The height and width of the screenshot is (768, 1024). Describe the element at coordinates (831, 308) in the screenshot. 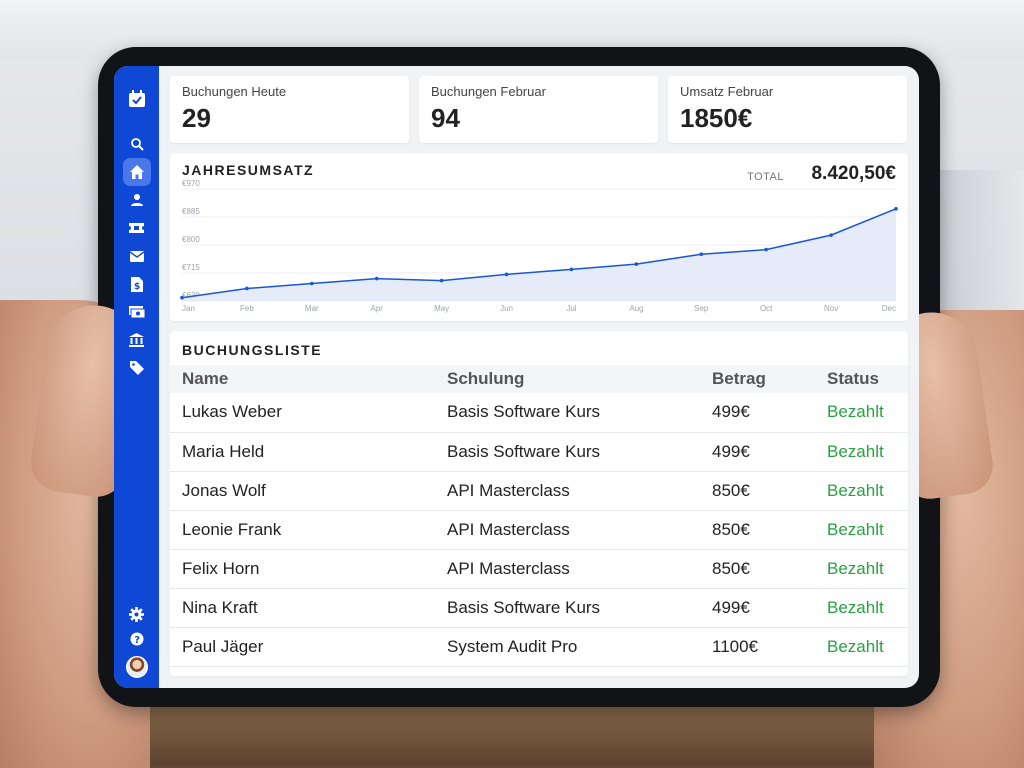

I see `x-tick-label: Nov` at that location.